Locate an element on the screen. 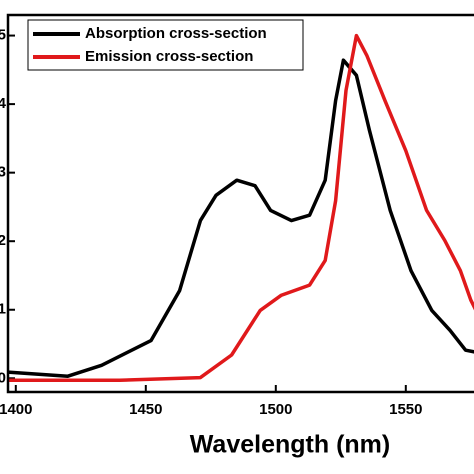  y-tick-label: 4 is located at coordinates (3, 103).